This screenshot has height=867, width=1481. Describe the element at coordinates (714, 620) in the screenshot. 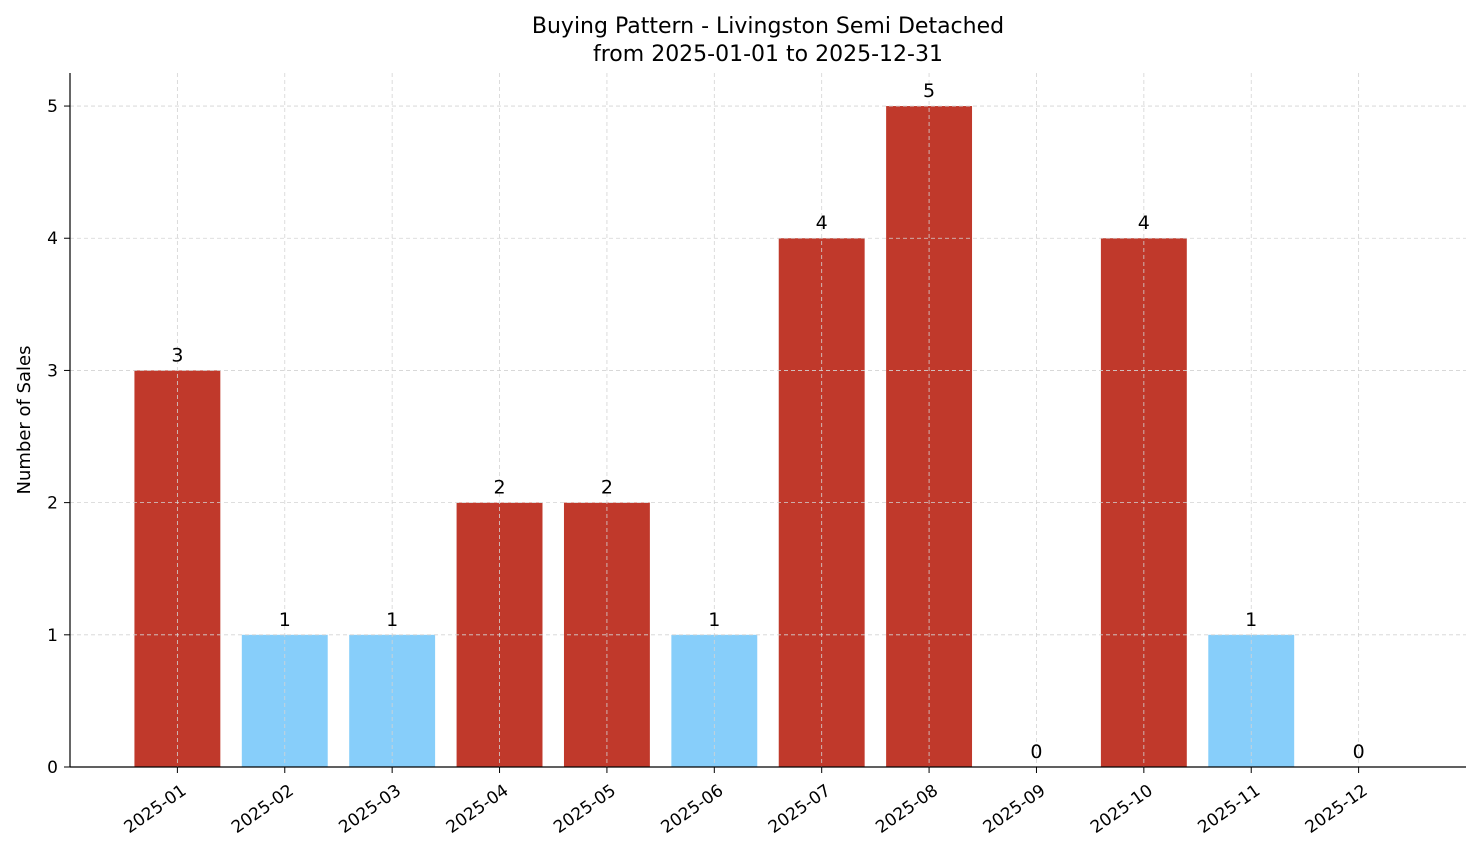

I see `data-label-2025-06: 1` at that location.